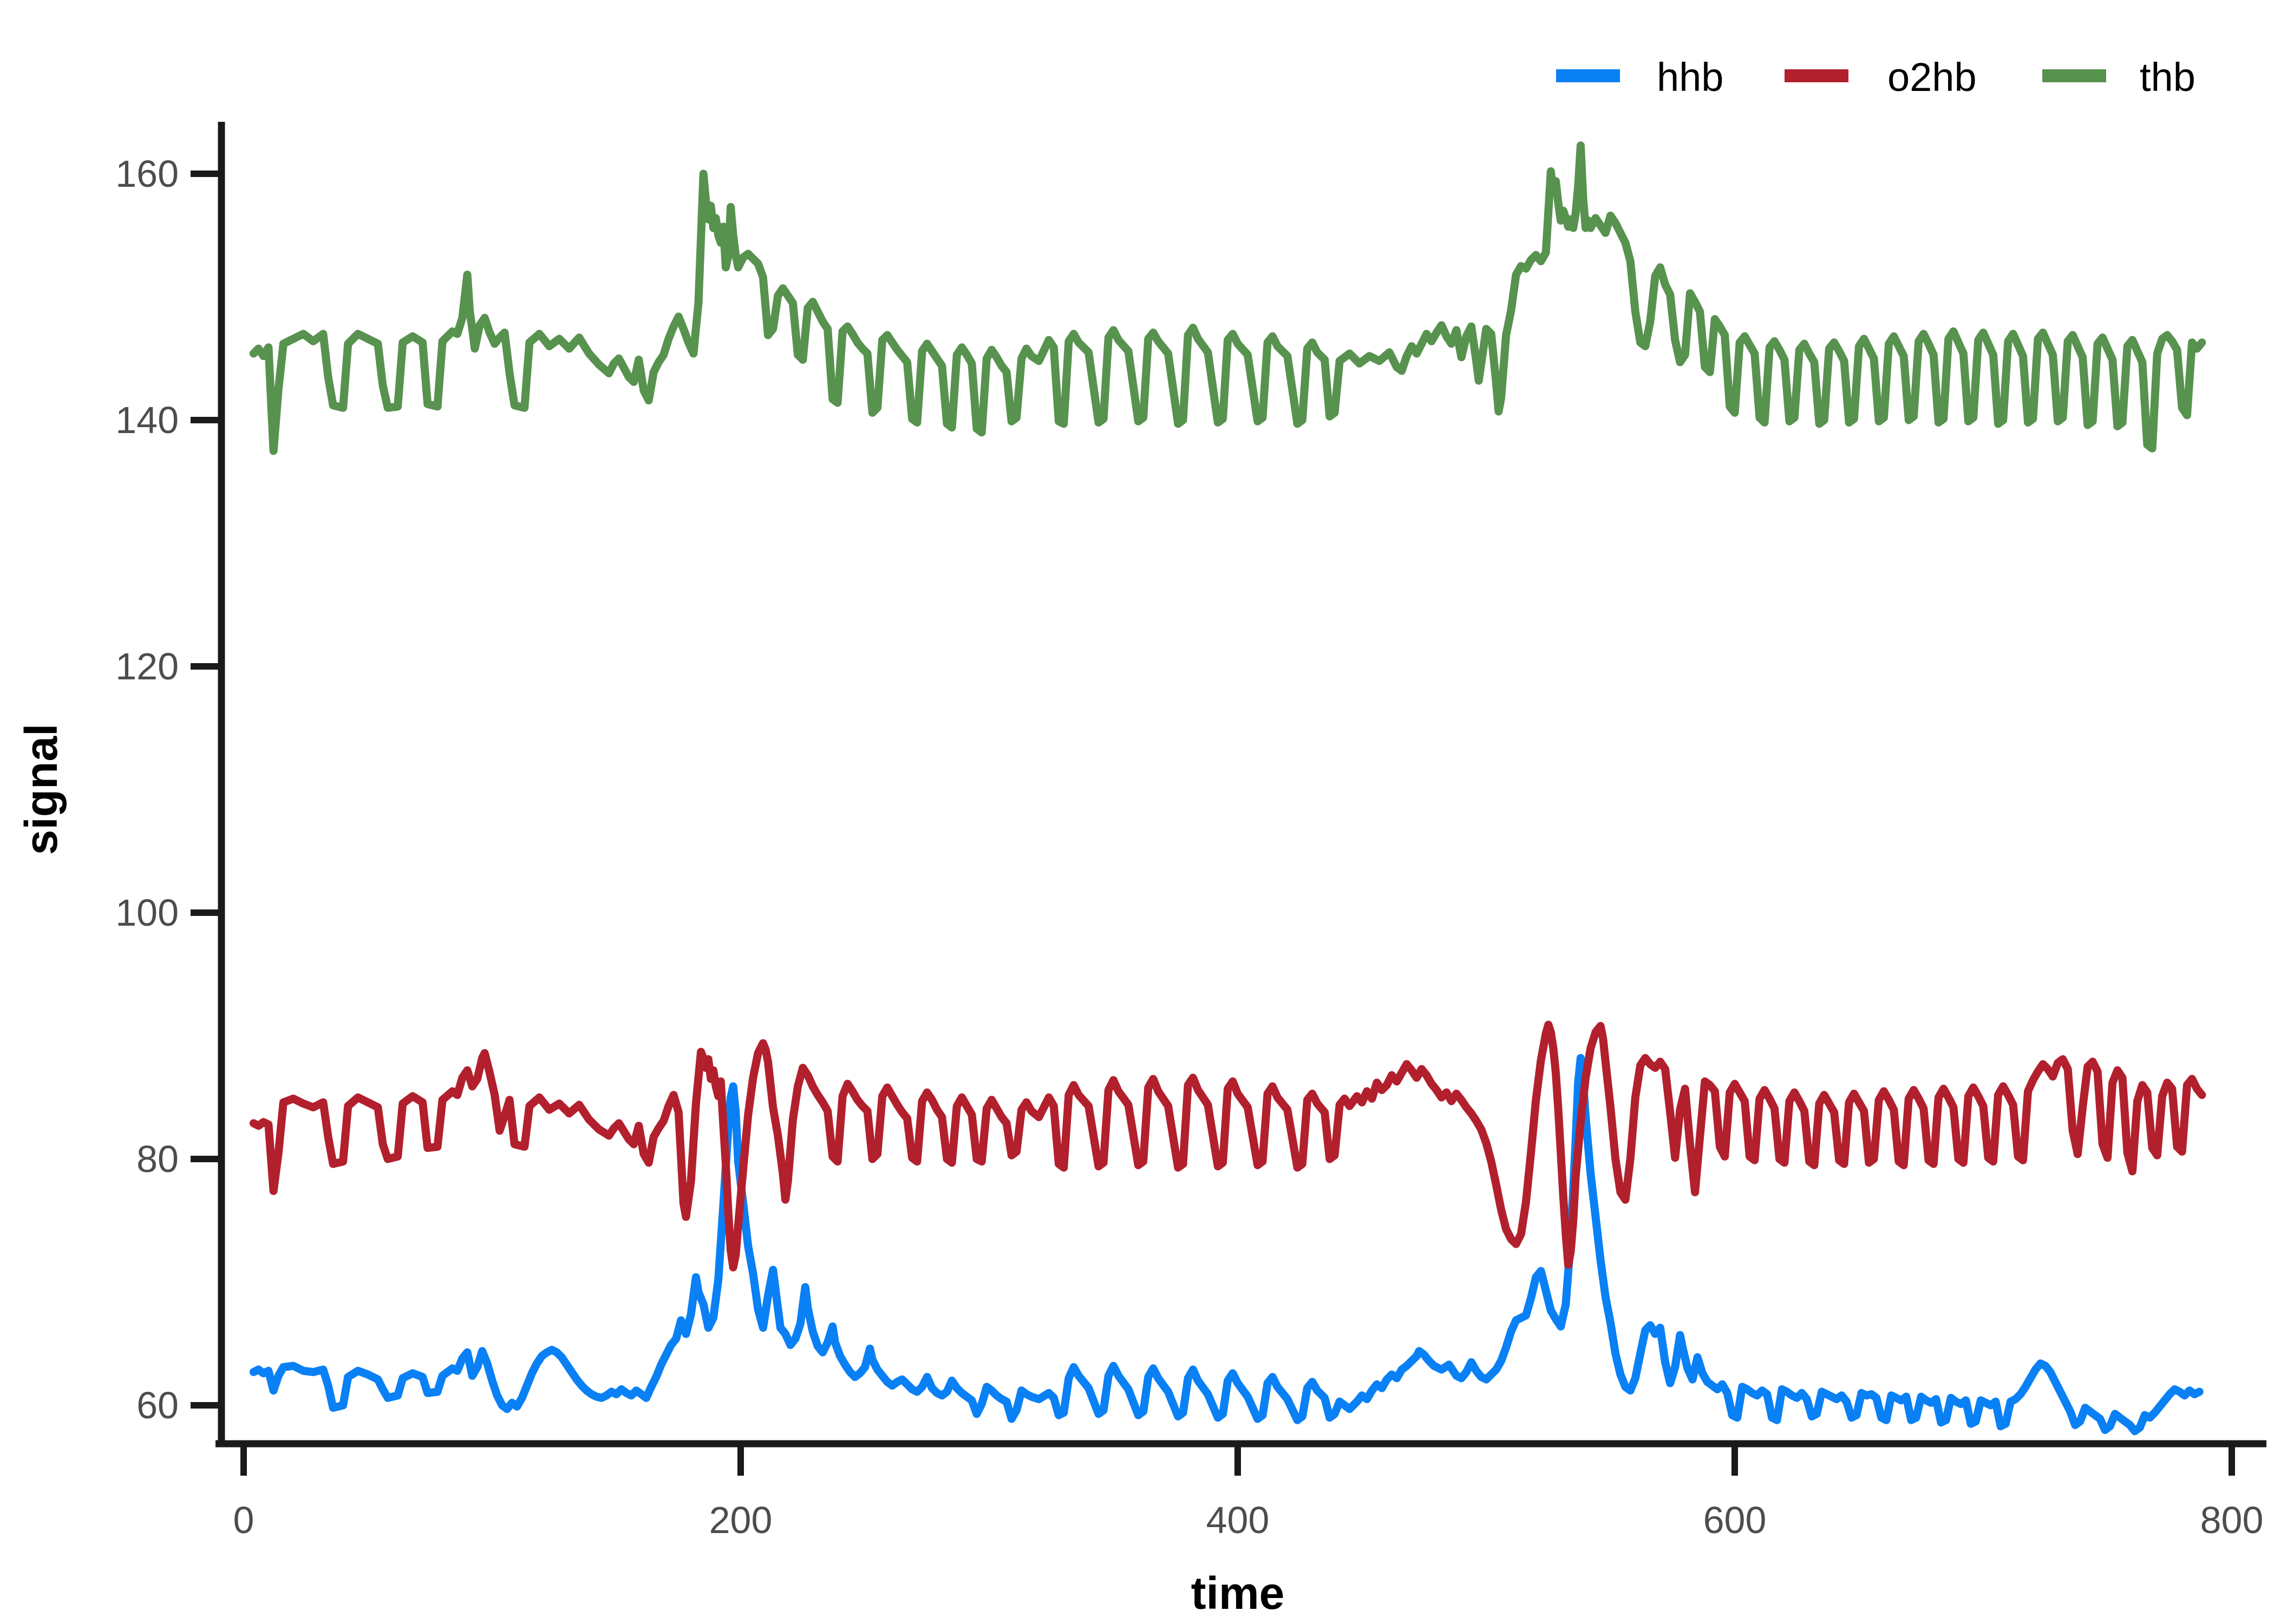  I want to click on legend-label-thb: thb, so click(2168, 77).